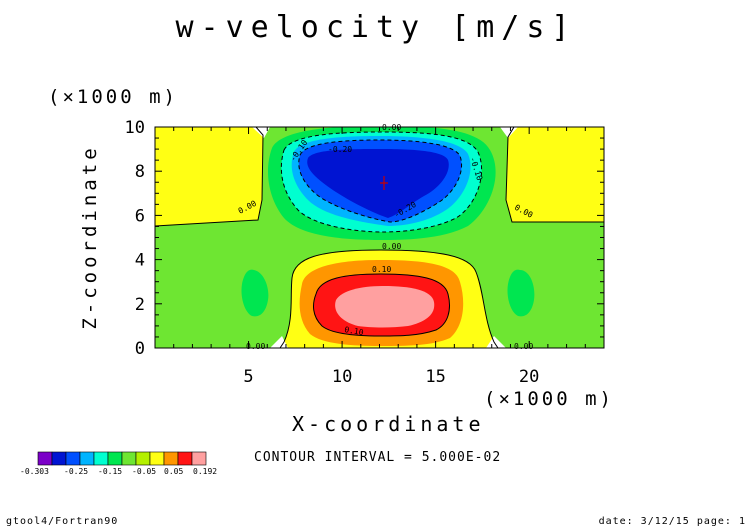  What do you see at coordinates (342, 377) in the screenshot?
I see `x-tick-label: 10` at bounding box center [342, 377].